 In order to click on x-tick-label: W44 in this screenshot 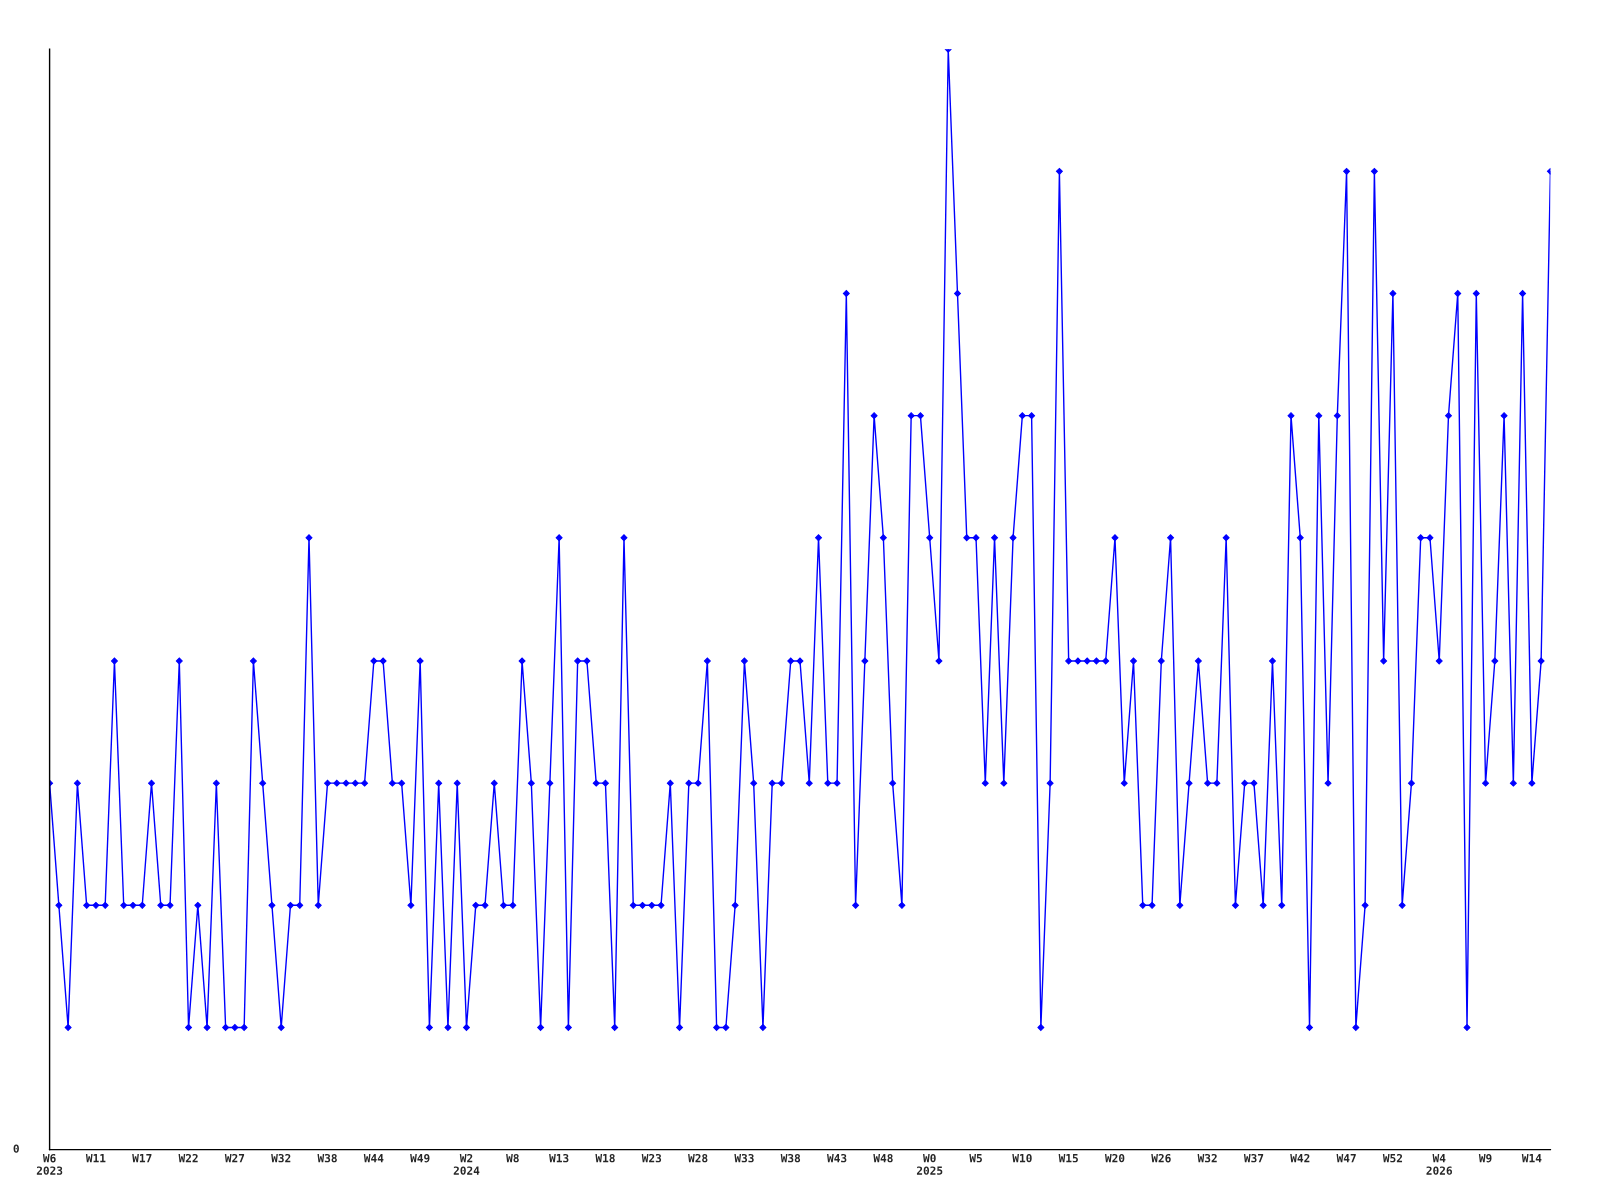, I will do `click(373, 1158)`.